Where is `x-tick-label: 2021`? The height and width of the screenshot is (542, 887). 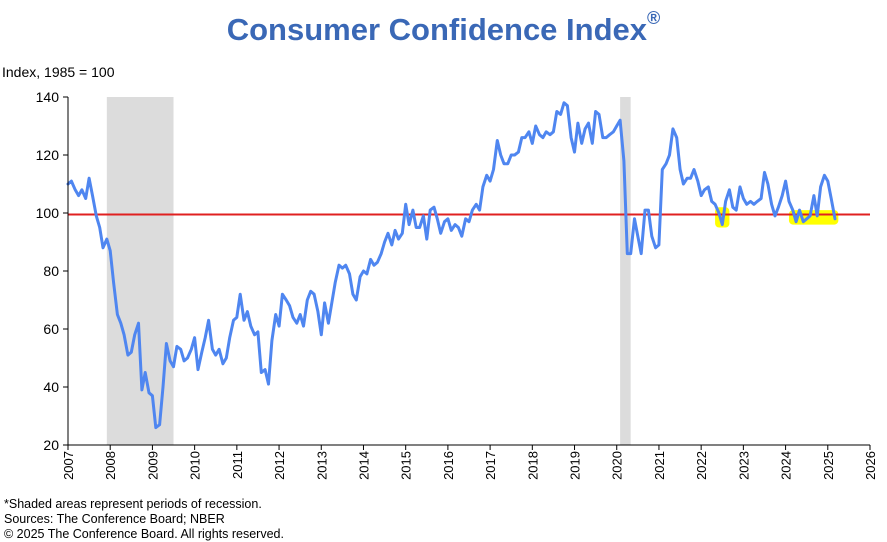
x-tick-label: 2021 is located at coordinates (659, 465).